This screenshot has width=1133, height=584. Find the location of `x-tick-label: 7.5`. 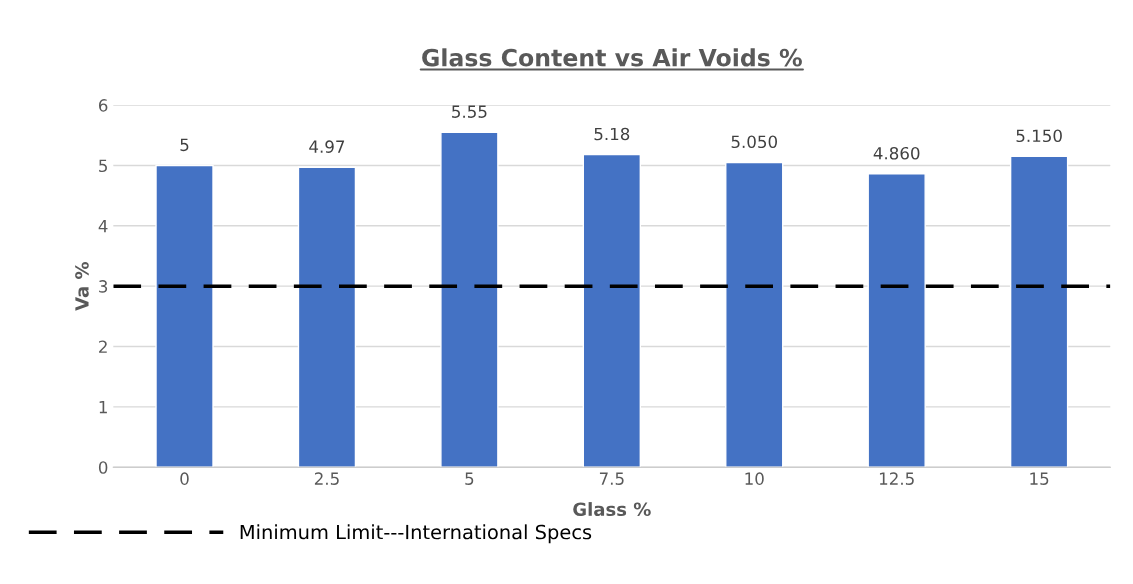

x-tick-label: 7.5 is located at coordinates (611, 478).